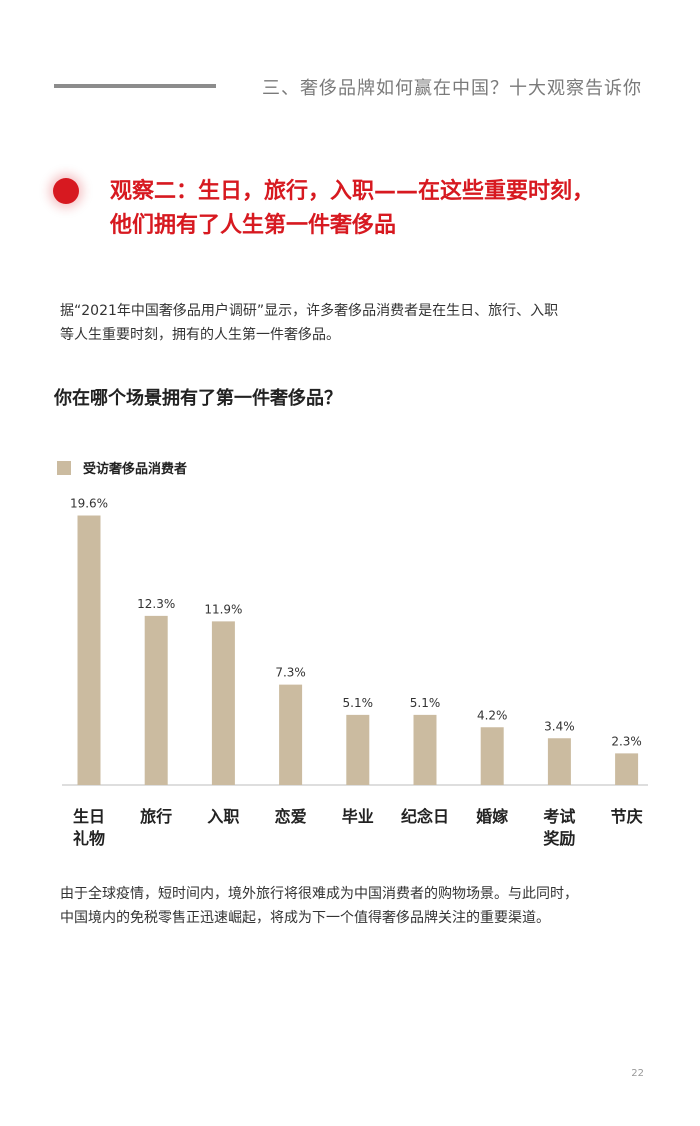 Image resolution: width=700 pixels, height=1126 pixels. Describe the element at coordinates (452, 88) in the screenshot. I see `section-title: 三、奢侈品牌如何赢在中国？十大观察告诉你` at that location.